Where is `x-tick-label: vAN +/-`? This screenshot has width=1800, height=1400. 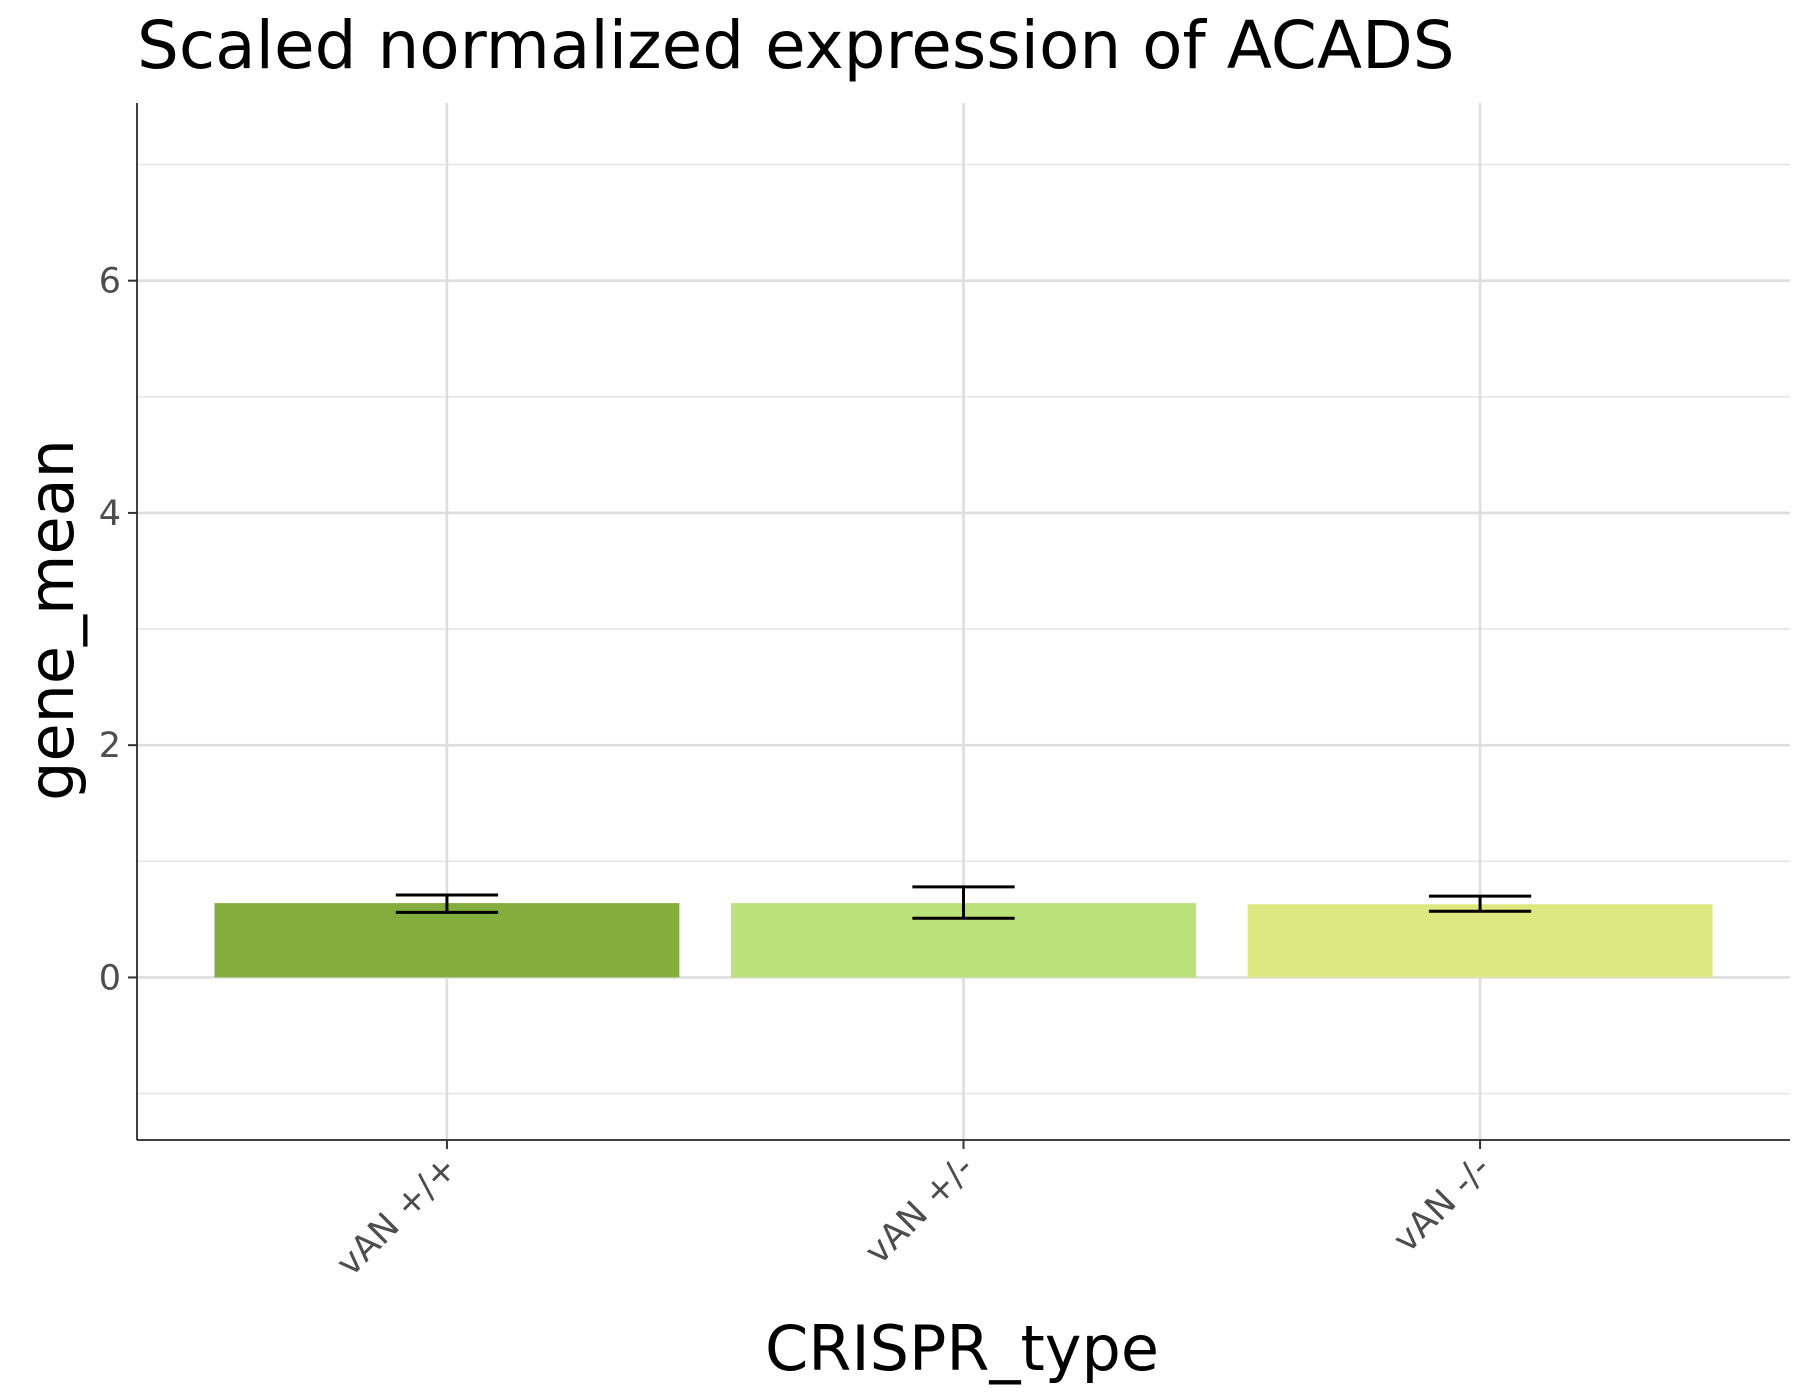
x-tick-label: vAN +/- is located at coordinates (920, 1210).